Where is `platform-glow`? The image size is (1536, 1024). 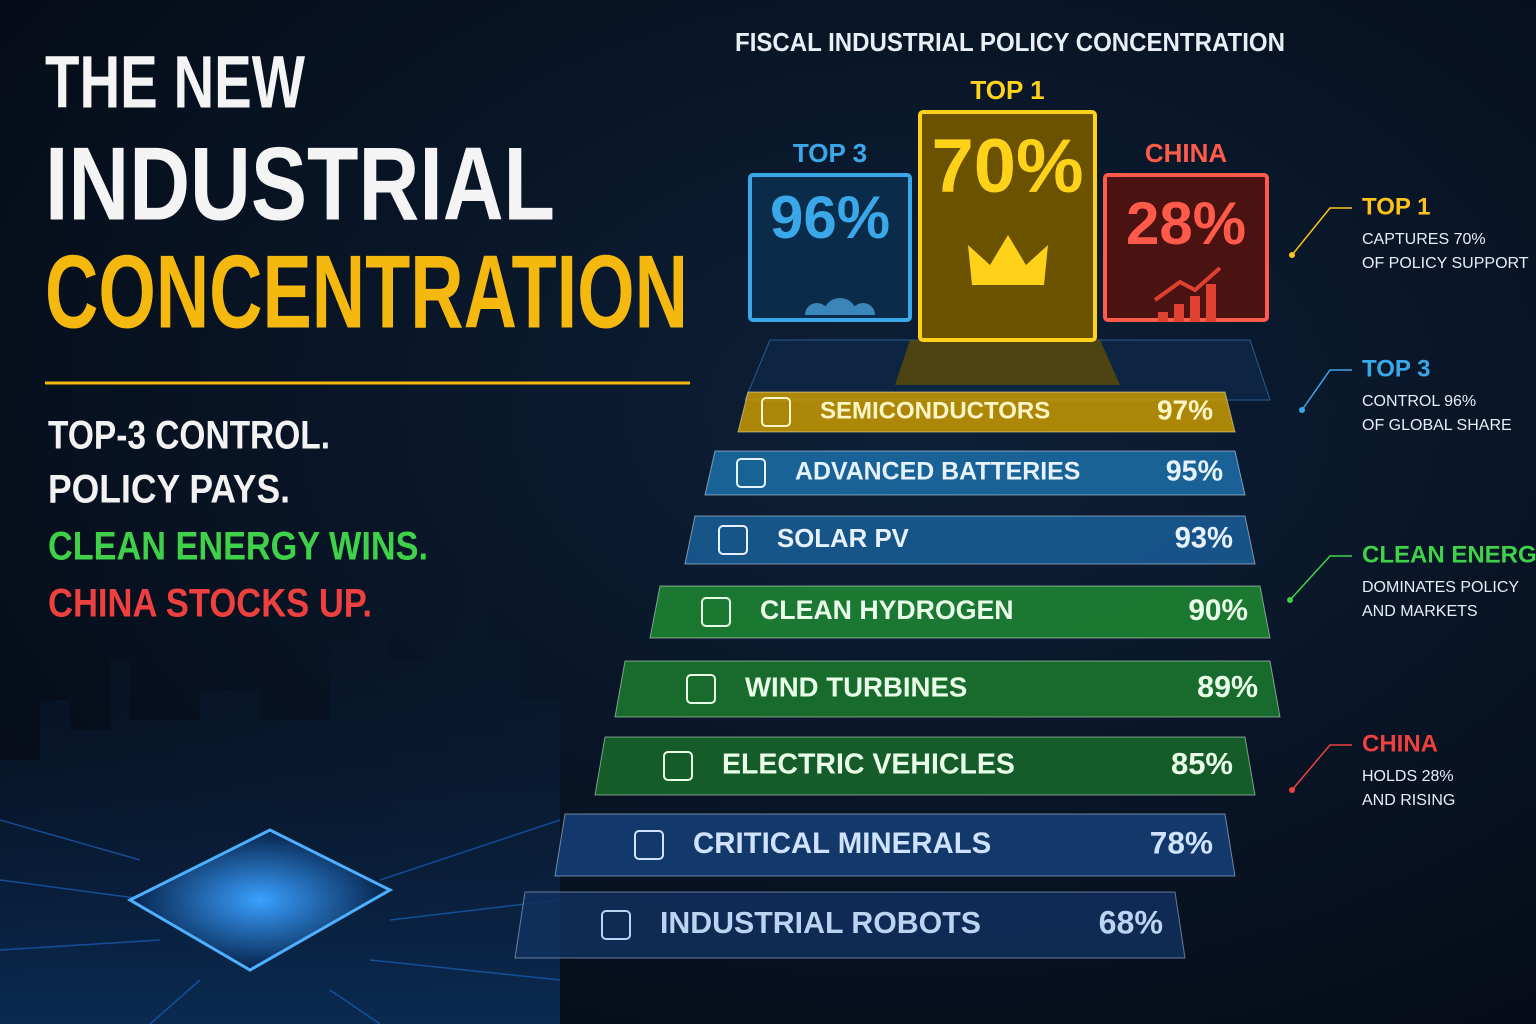 platform-glow is located at coordinates (1007, 362).